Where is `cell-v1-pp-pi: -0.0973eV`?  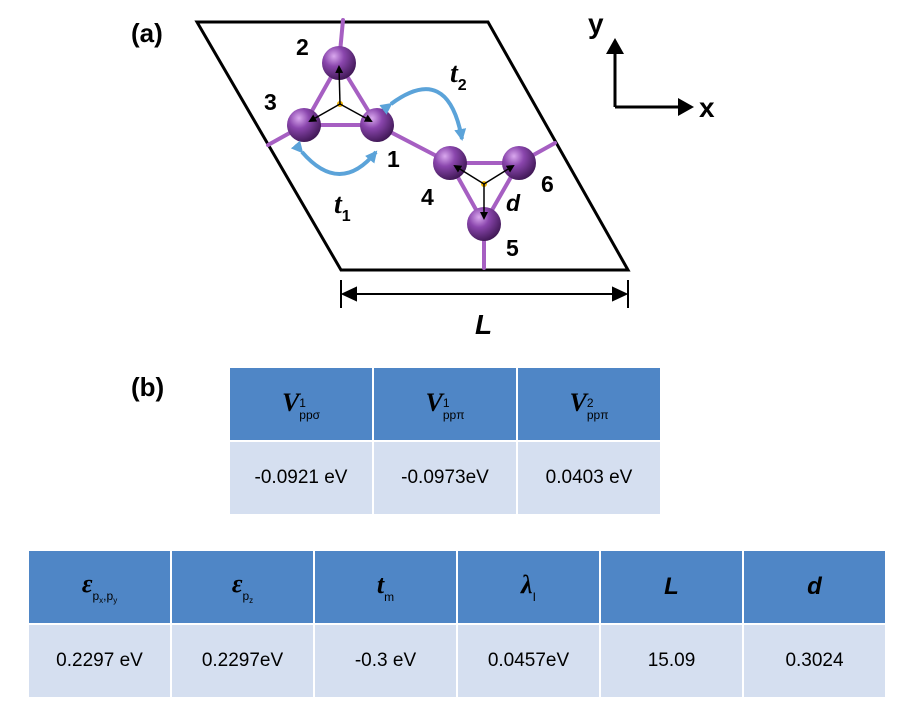
cell-v1-pp-pi: -0.0973eV is located at coordinates (445, 477).